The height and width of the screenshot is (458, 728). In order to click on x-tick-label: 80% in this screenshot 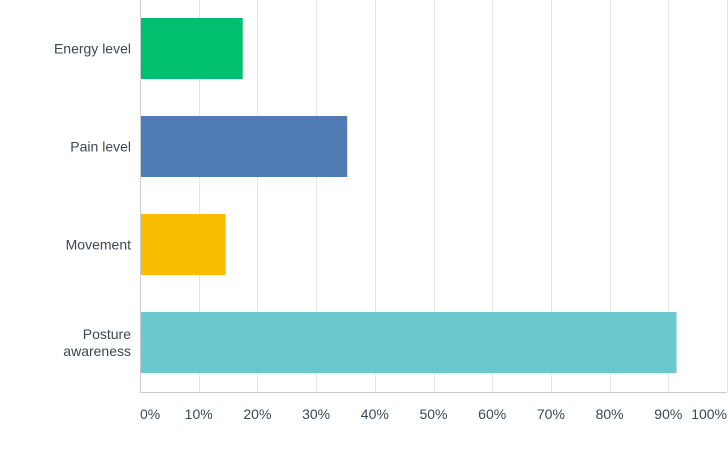, I will do `click(610, 414)`.